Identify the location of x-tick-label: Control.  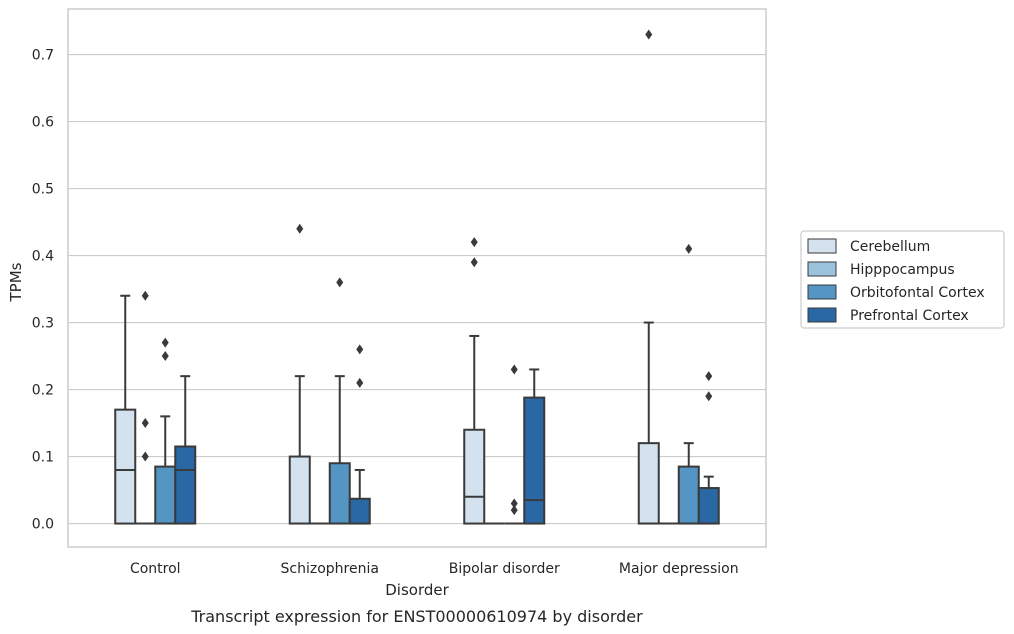
(155, 569).